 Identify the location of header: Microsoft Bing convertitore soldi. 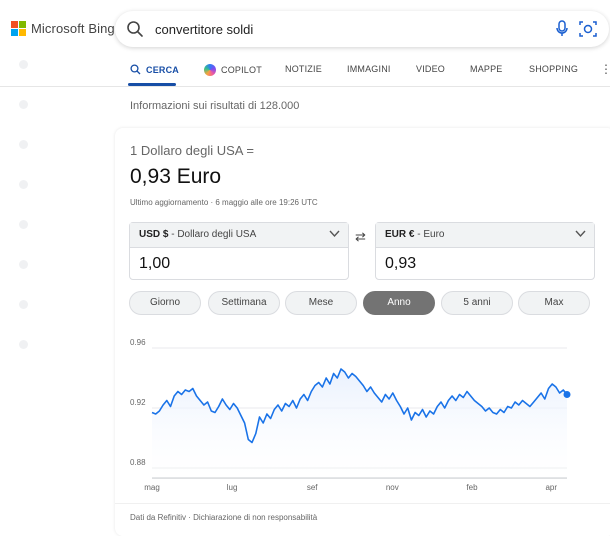
(305, 28).